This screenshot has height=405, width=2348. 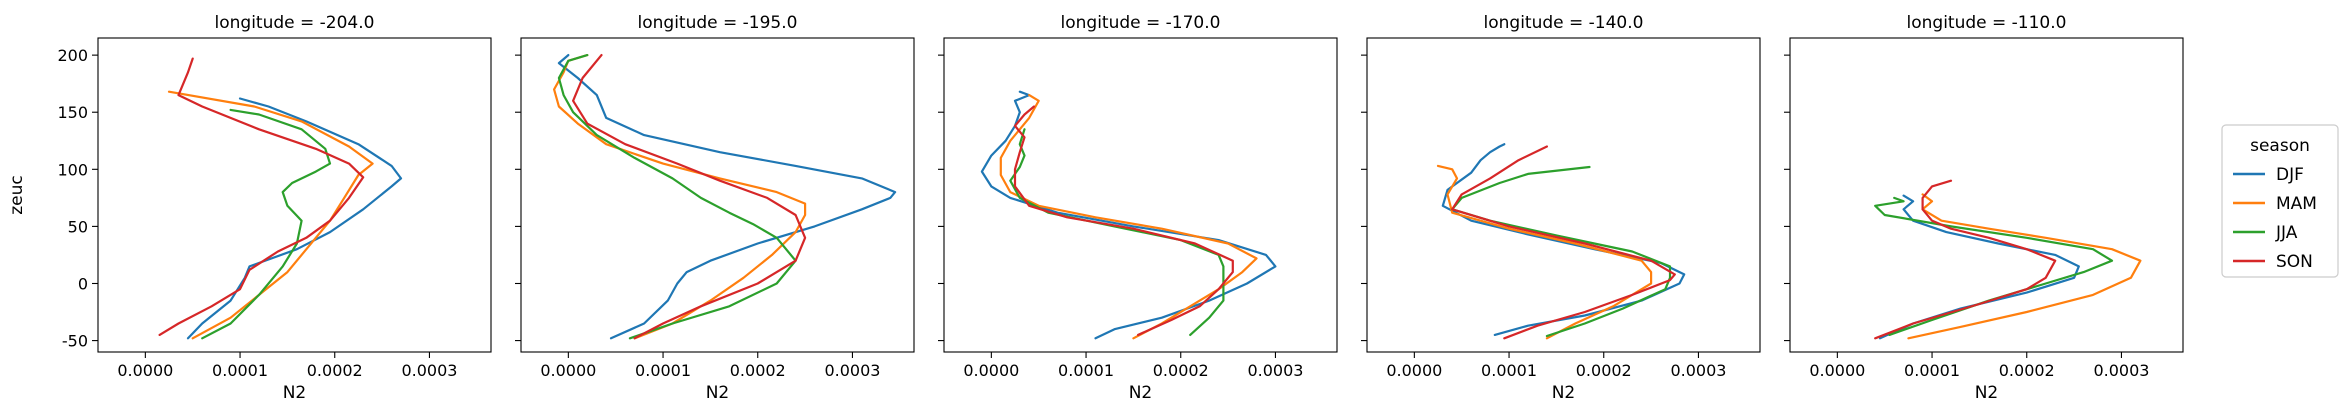 I want to click on y-tick-label: -50, so click(x=75, y=341).